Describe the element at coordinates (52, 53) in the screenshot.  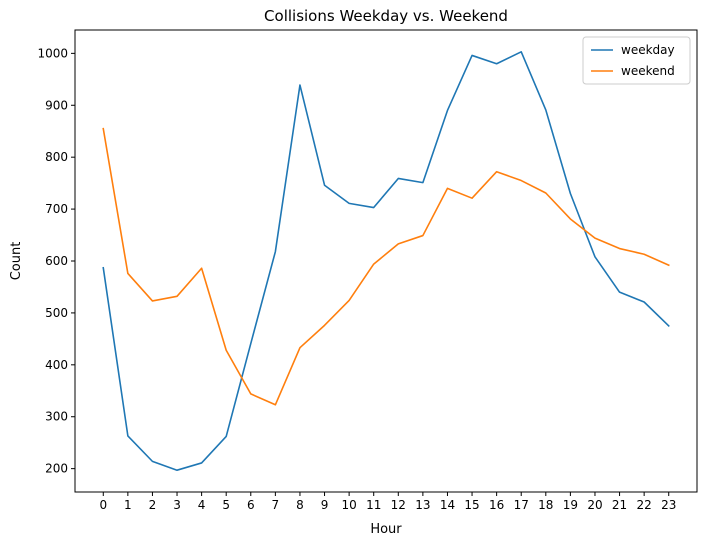
I see `y-tick-label: 1000` at that location.